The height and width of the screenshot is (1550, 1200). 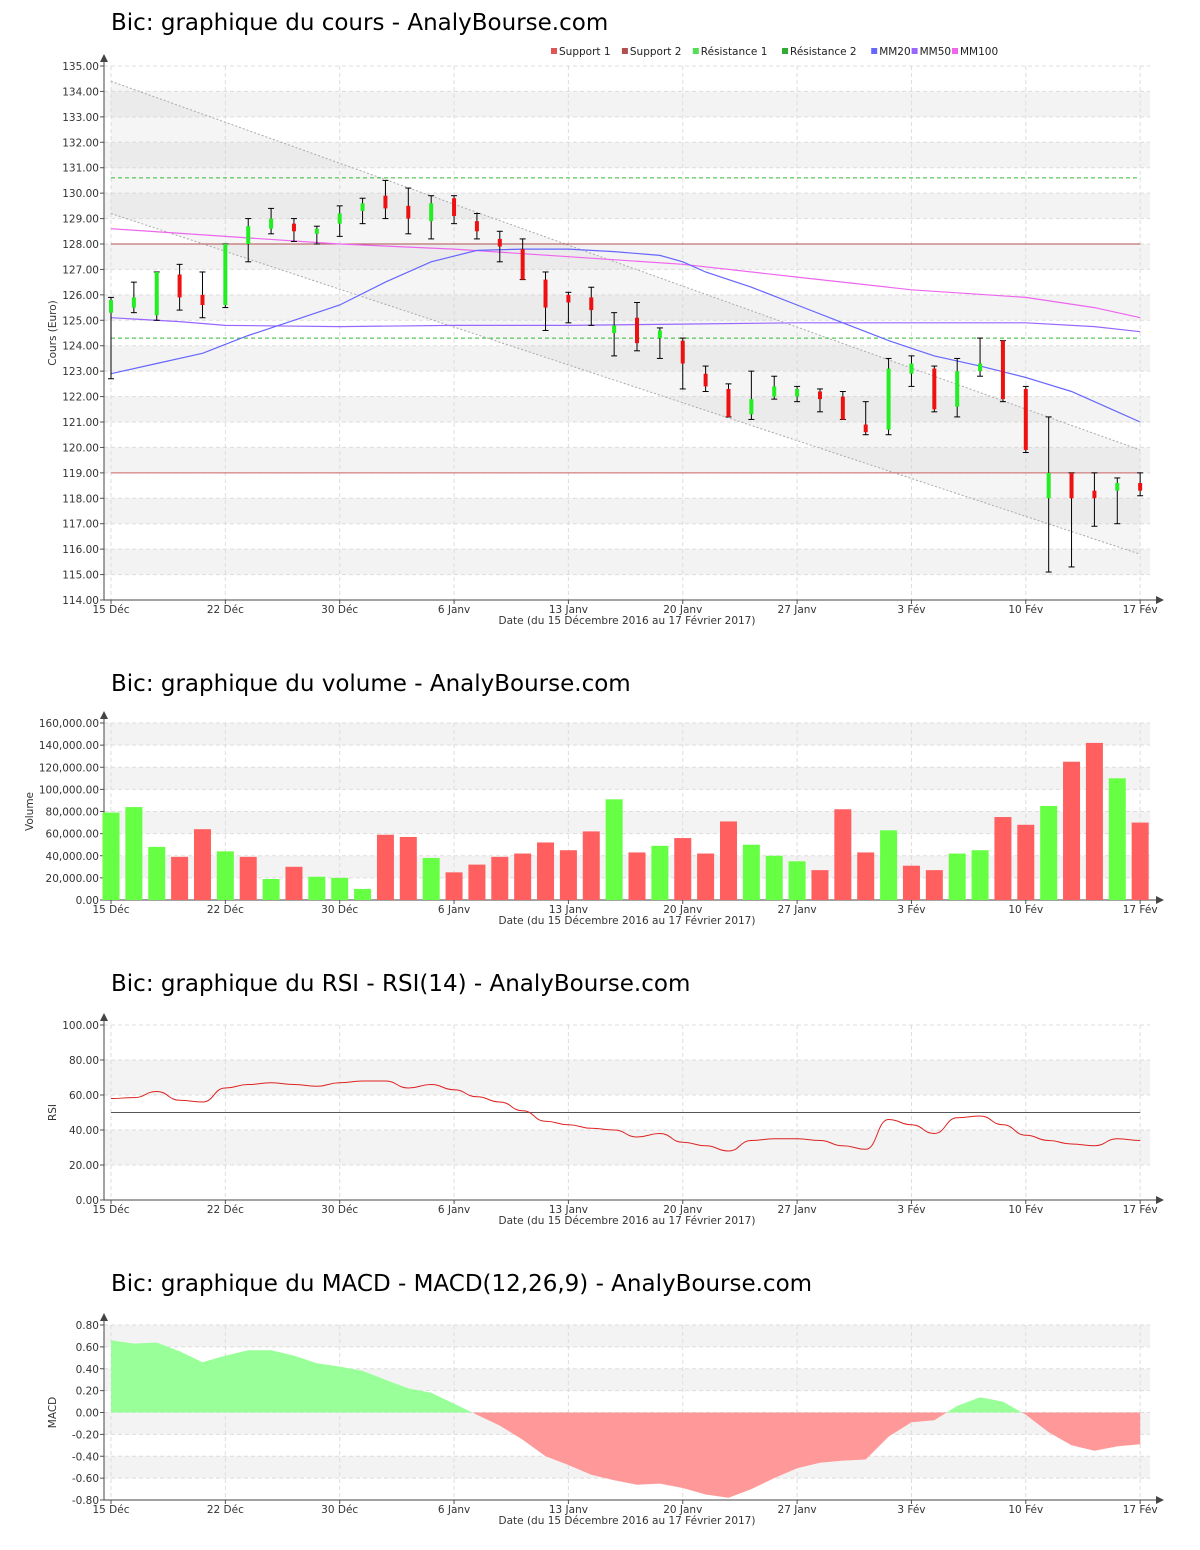 I want to click on volume-y-tick-label: 0.00, so click(x=87, y=901).